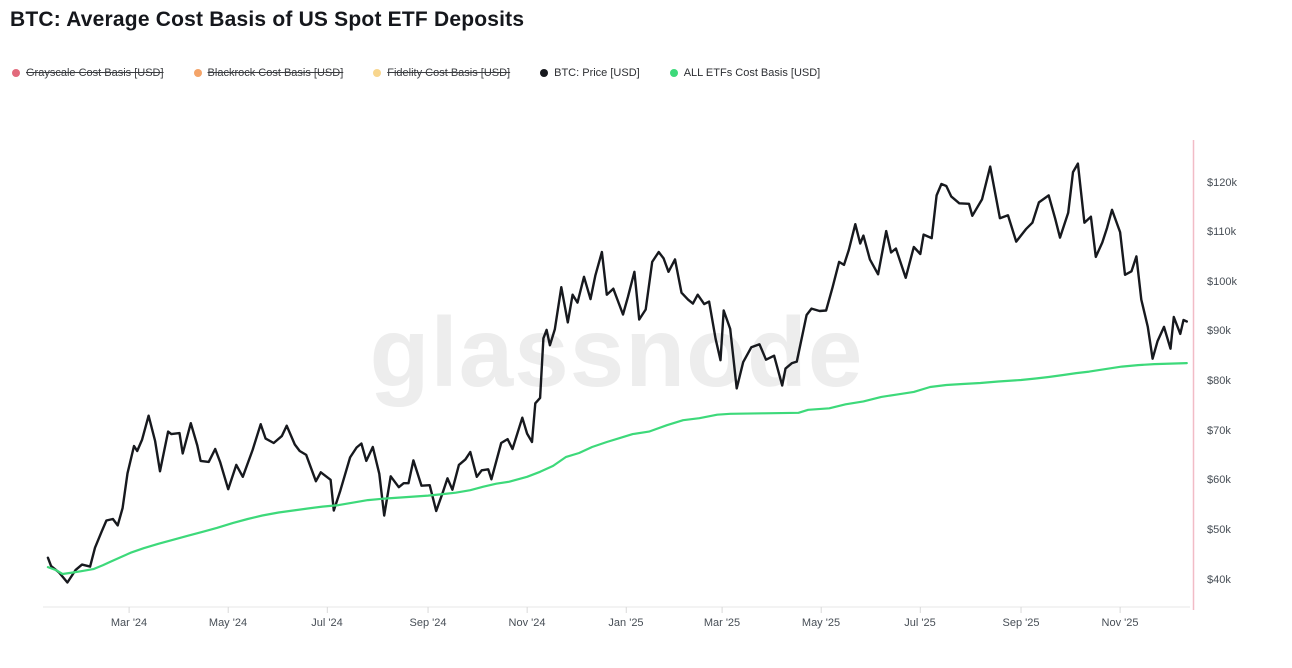 The image size is (1292, 668). I want to click on x-axis-label: May '25, so click(821, 623).